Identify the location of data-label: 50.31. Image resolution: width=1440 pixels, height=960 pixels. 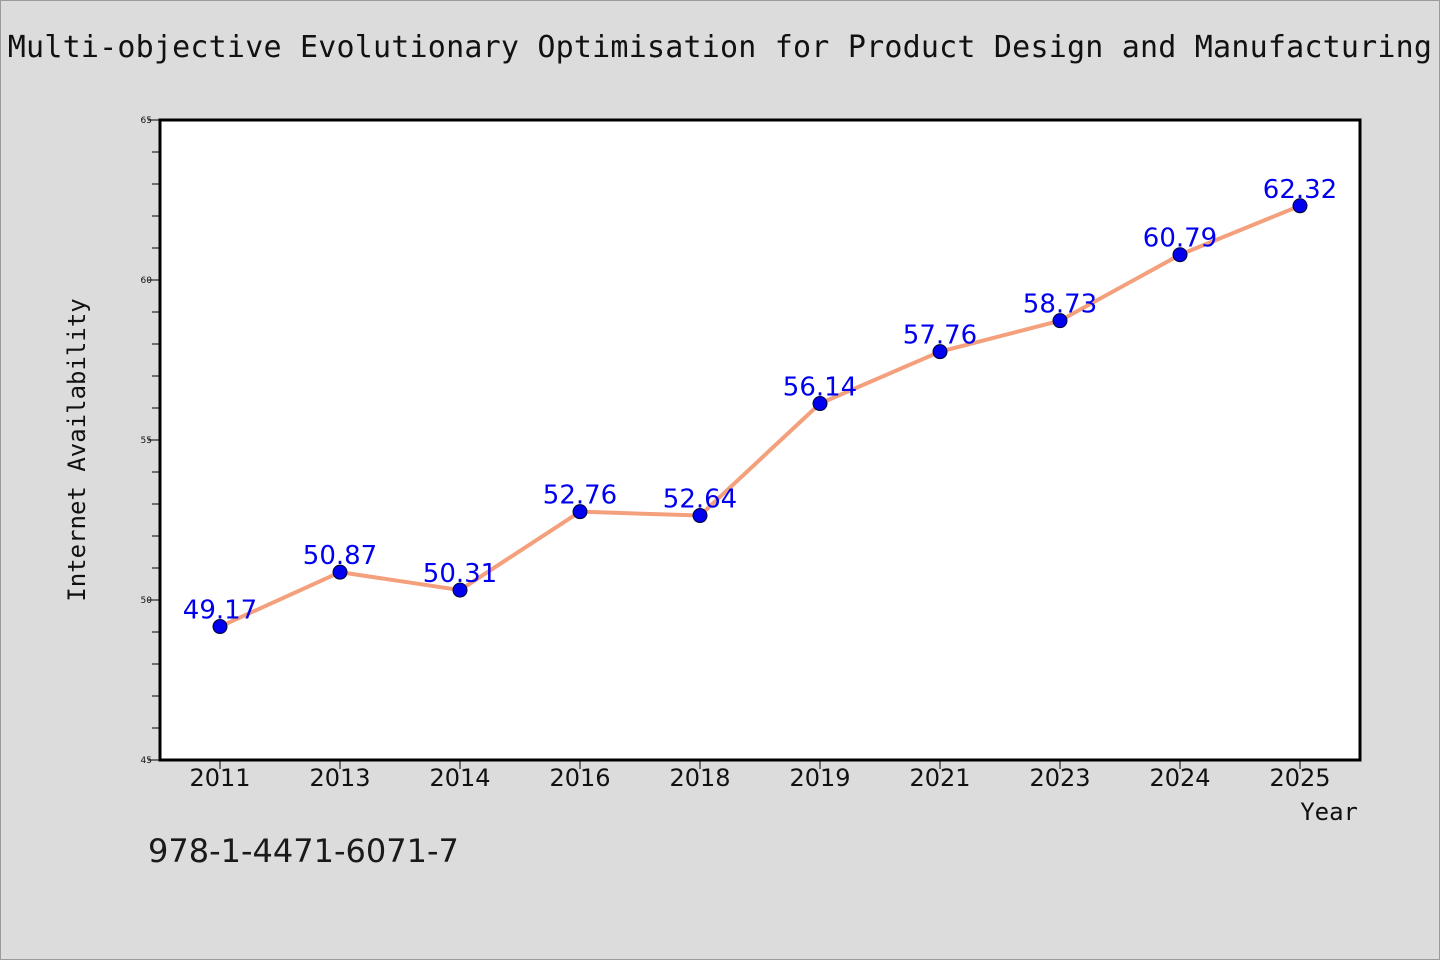
(460, 574).